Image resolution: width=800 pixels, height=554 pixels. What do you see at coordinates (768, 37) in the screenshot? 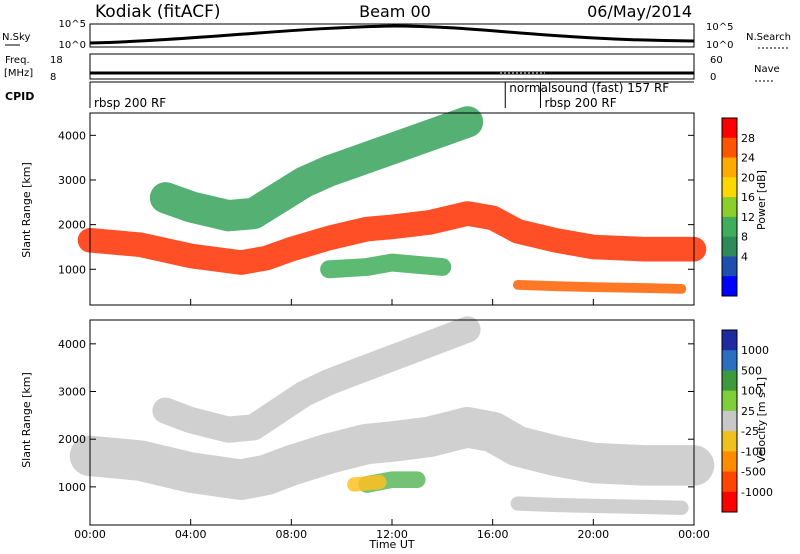
I see `nsearch-label: N.Search` at bounding box center [768, 37].